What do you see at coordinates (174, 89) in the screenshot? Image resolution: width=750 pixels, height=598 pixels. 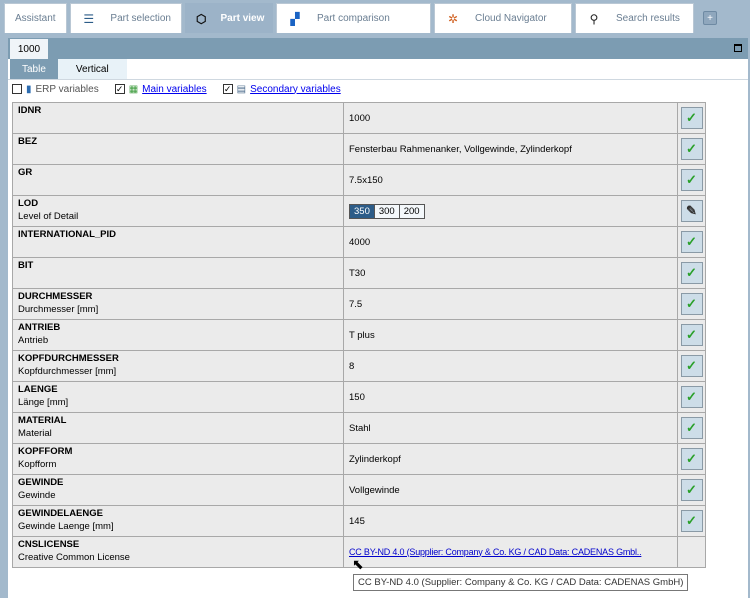 I see `main-variables-link: Main variables` at bounding box center [174, 89].